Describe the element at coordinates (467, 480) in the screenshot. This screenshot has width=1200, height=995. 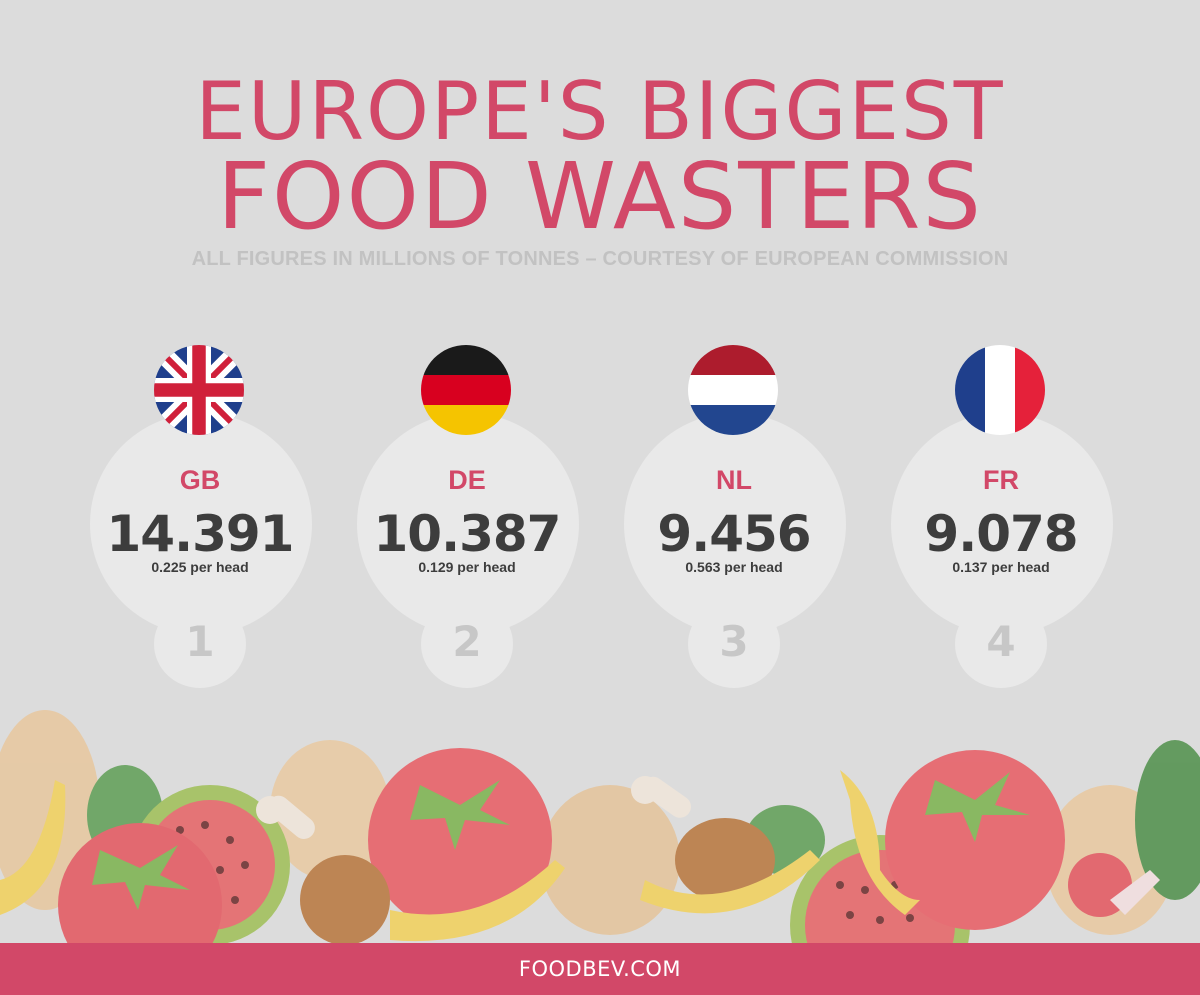
I see `country-code: DE` at that location.